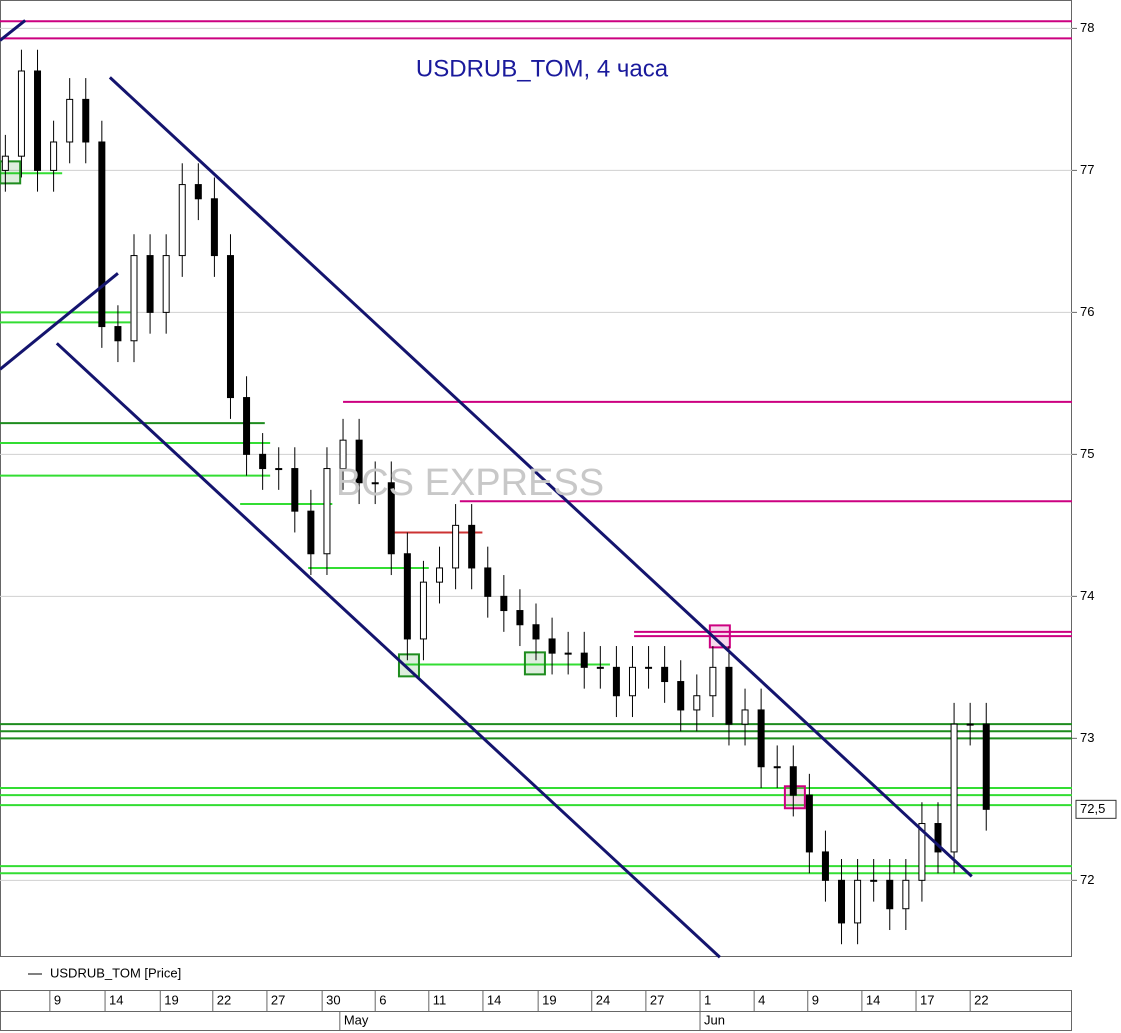 This screenshot has height=1033, width=1121. Describe the element at coordinates (536, 1010) in the screenshot. I see `x-axis-frame` at that location.